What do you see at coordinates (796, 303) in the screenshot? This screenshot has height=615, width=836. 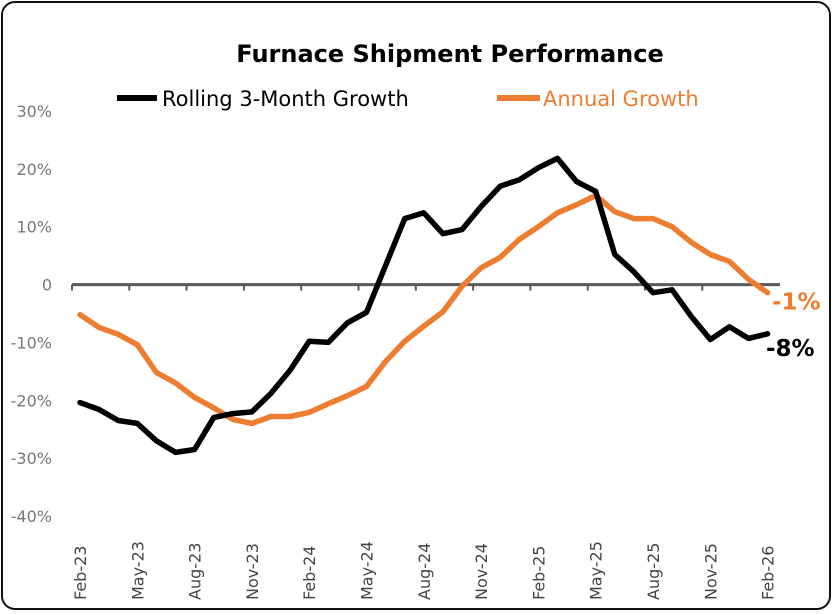 I see `end-label-annual: -1%` at bounding box center [796, 303].